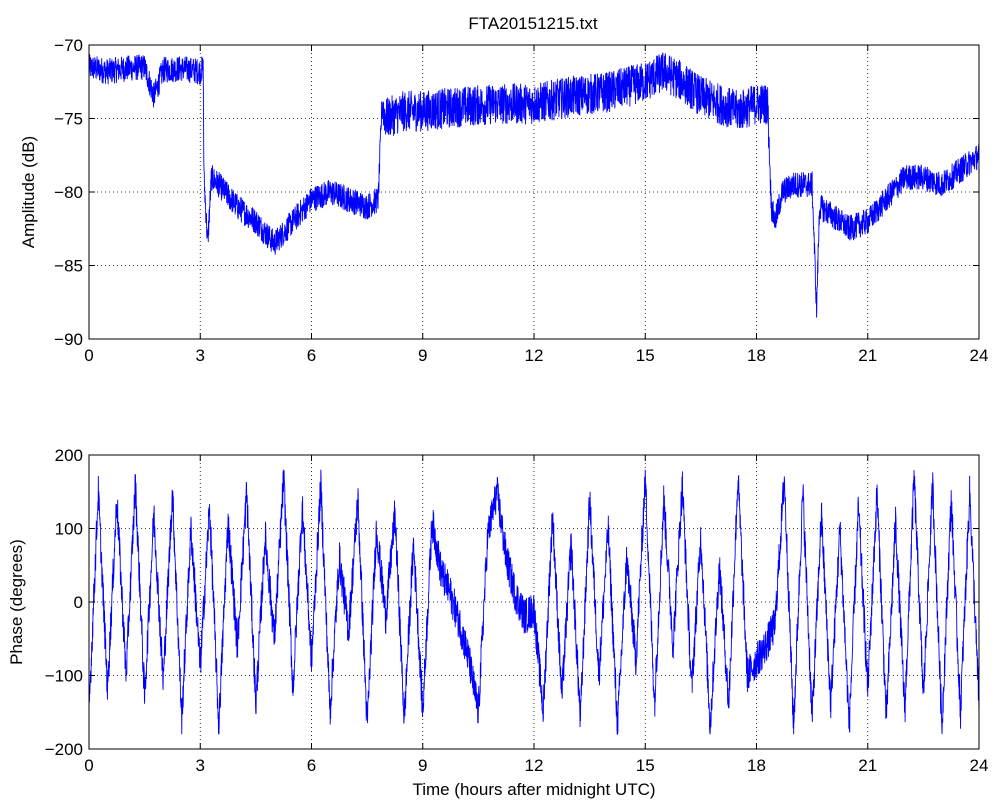 The width and height of the screenshot is (998, 806). I want to click on phase-y-tick-label: −200, so click(64, 749).